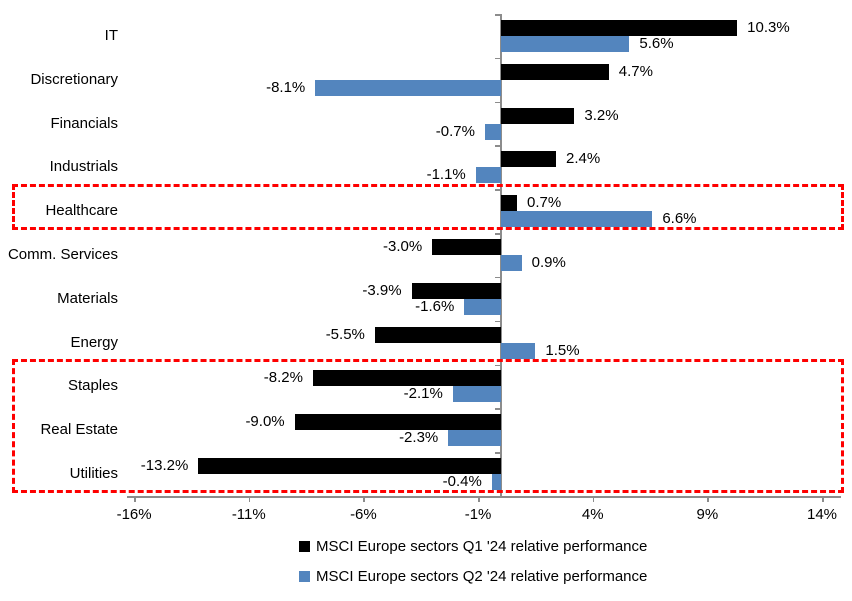  What do you see at coordinates (488, 175) in the screenshot?
I see `bar-q2-industrials` at bounding box center [488, 175].